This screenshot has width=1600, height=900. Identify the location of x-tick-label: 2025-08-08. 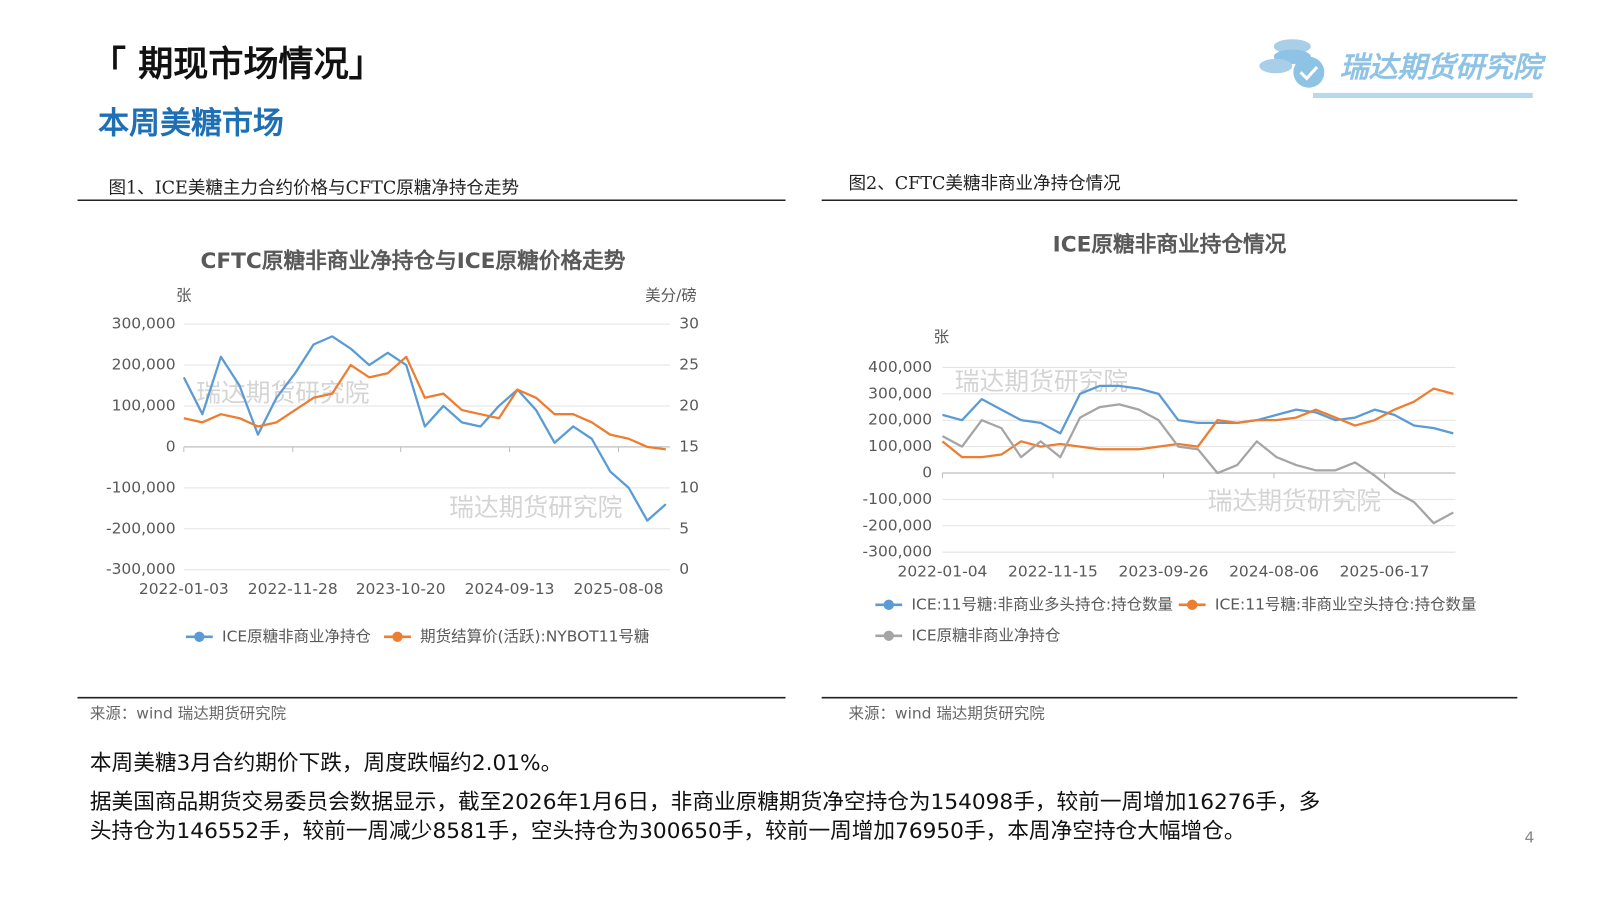
(619, 589).